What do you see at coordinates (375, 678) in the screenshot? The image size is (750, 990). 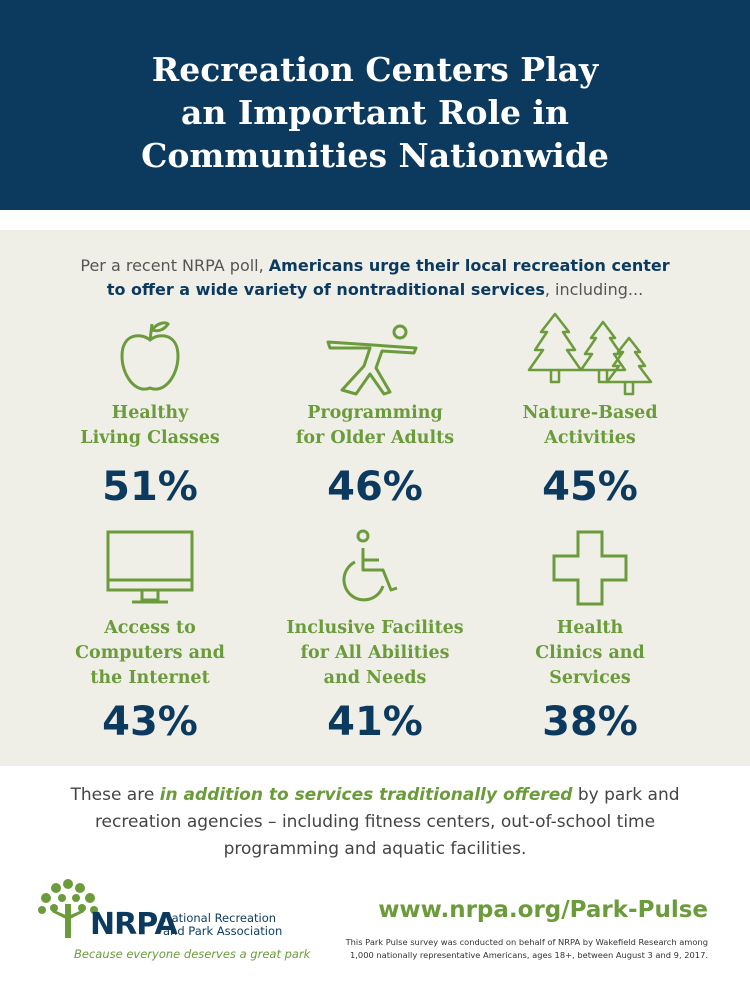 I see `label-line: and Needs` at bounding box center [375, 678].